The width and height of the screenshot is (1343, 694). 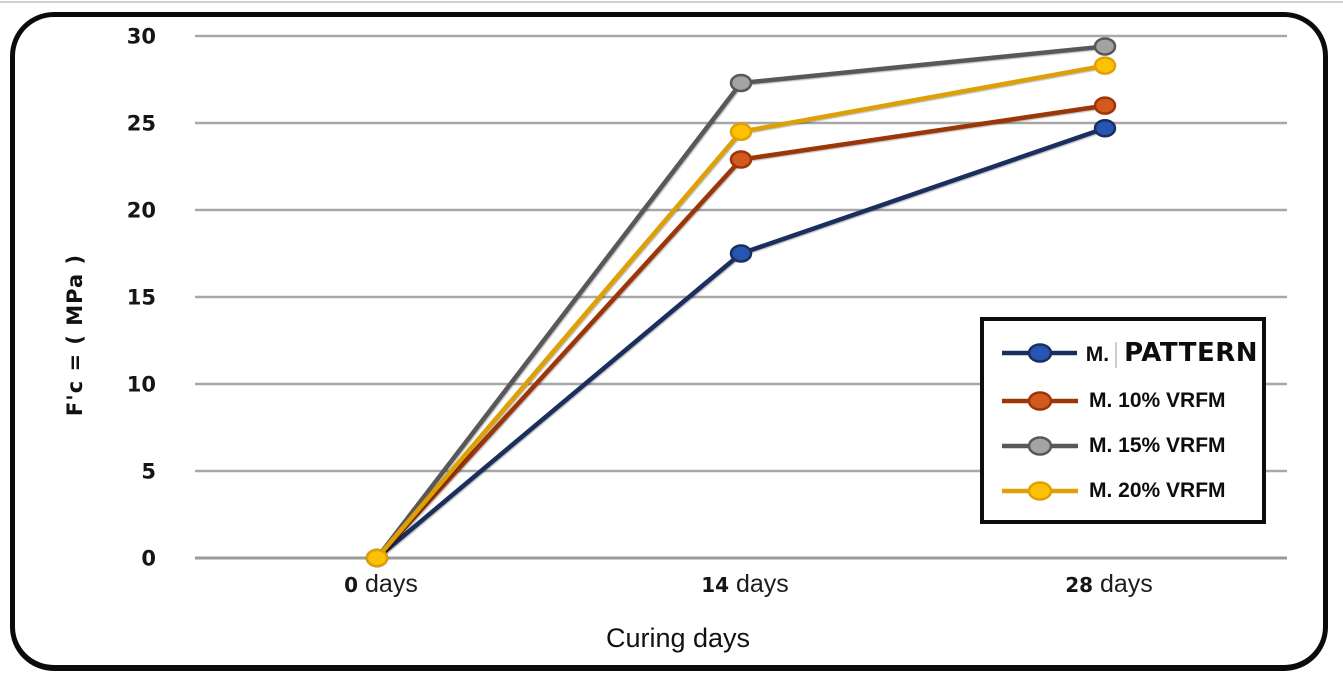 I want to click on top-rule-line, so click(x=671, y=2).